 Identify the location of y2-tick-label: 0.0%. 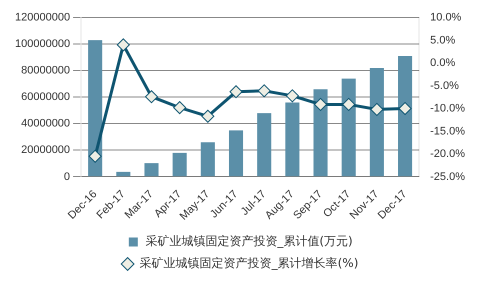
(443, 63).